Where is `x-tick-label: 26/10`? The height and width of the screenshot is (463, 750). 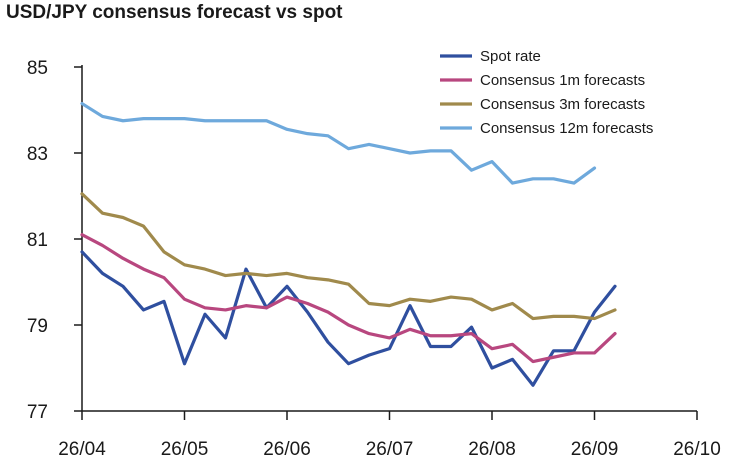 x-tick-label: 26/10 is located at coordinates (697, 449).